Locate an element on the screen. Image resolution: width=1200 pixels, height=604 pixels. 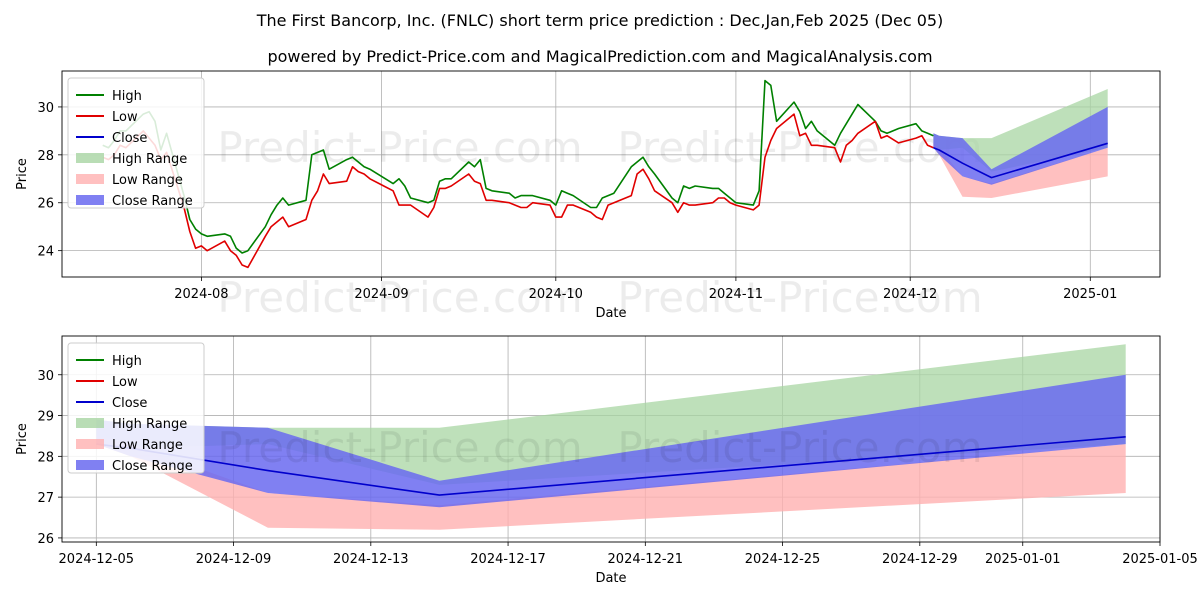
top-range-areas is located at coordinates (1020, 143).